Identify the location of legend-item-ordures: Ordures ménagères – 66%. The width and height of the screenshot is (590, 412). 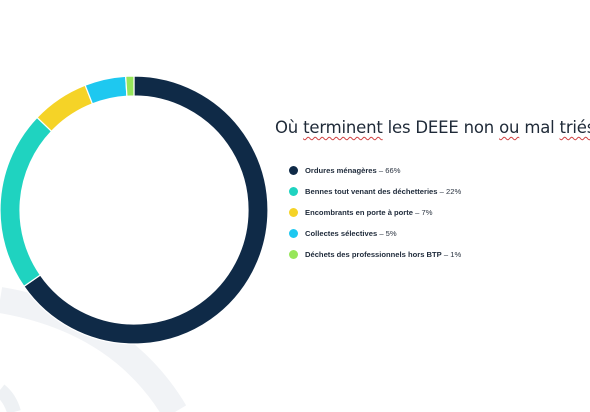
(375, 170).